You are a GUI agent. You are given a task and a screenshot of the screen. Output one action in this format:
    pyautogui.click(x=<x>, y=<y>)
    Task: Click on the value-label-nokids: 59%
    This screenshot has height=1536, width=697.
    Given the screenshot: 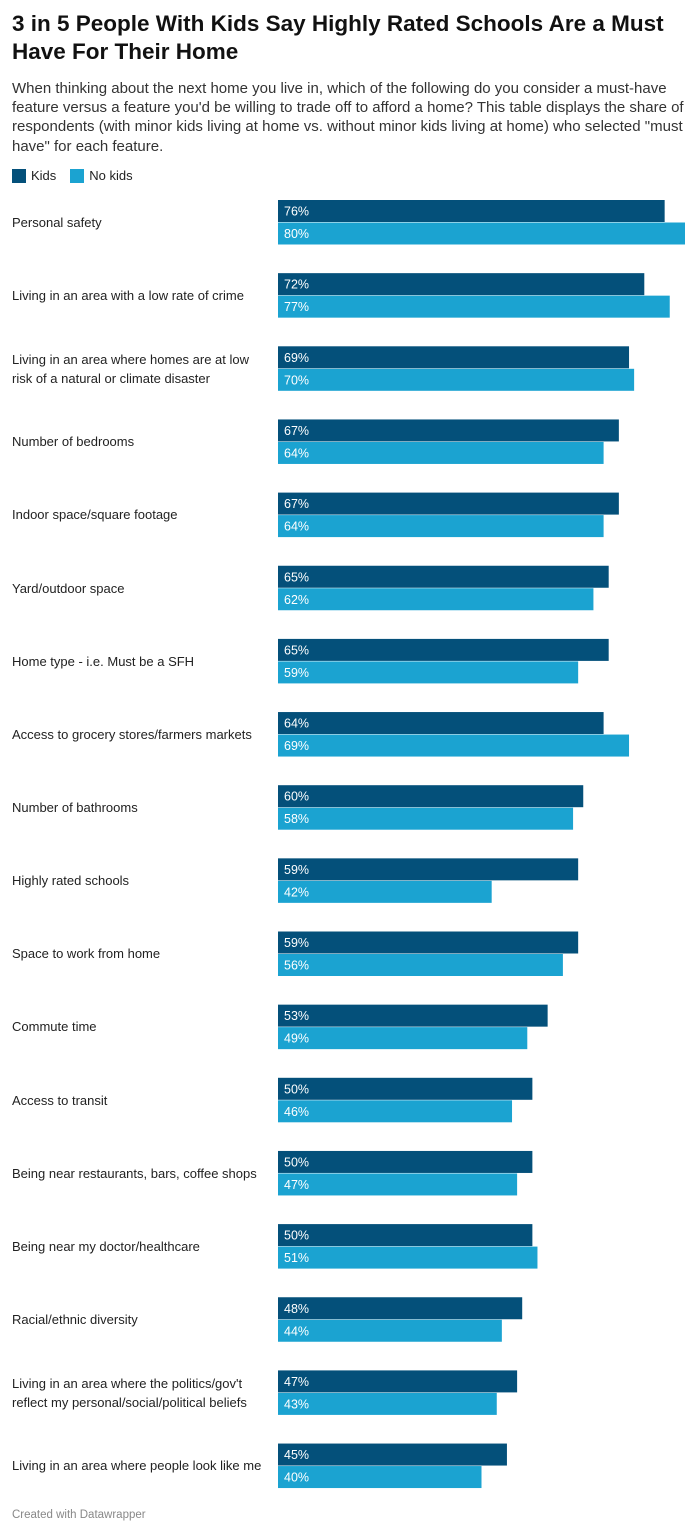 What is the action you would take?
    pyautogui.click(x=296, y=673)
    